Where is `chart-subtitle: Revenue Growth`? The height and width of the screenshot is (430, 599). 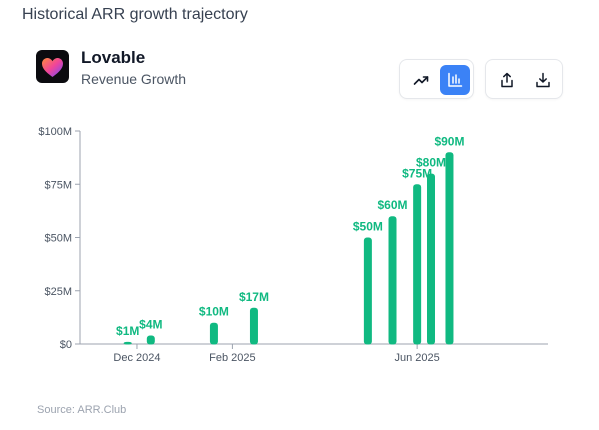 chart-subtitle: Revenue Growth is located at coordinates (134, 79).